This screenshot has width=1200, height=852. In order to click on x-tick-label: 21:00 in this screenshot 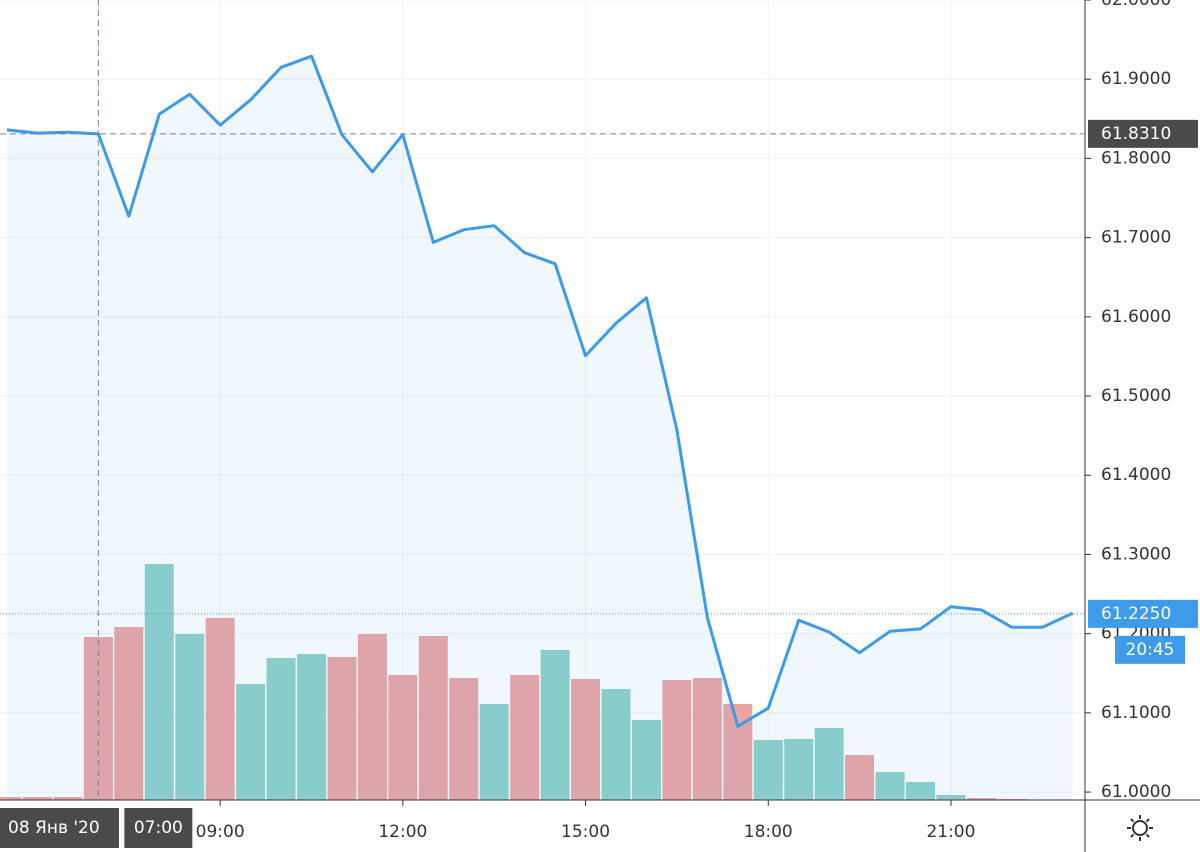, I will do `click(950, 832)`.